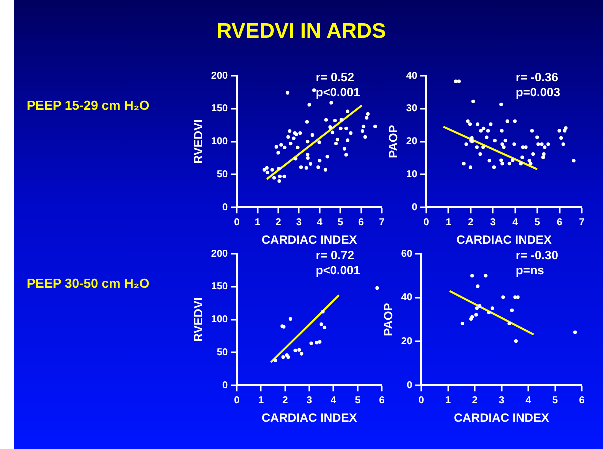 Image resolution: width=603 pixels, height=449 pixels. What do you see at coordinates (412, 174) in the screenshot?
I see `y-tick-label: 10` at bounding box center [412, 174].